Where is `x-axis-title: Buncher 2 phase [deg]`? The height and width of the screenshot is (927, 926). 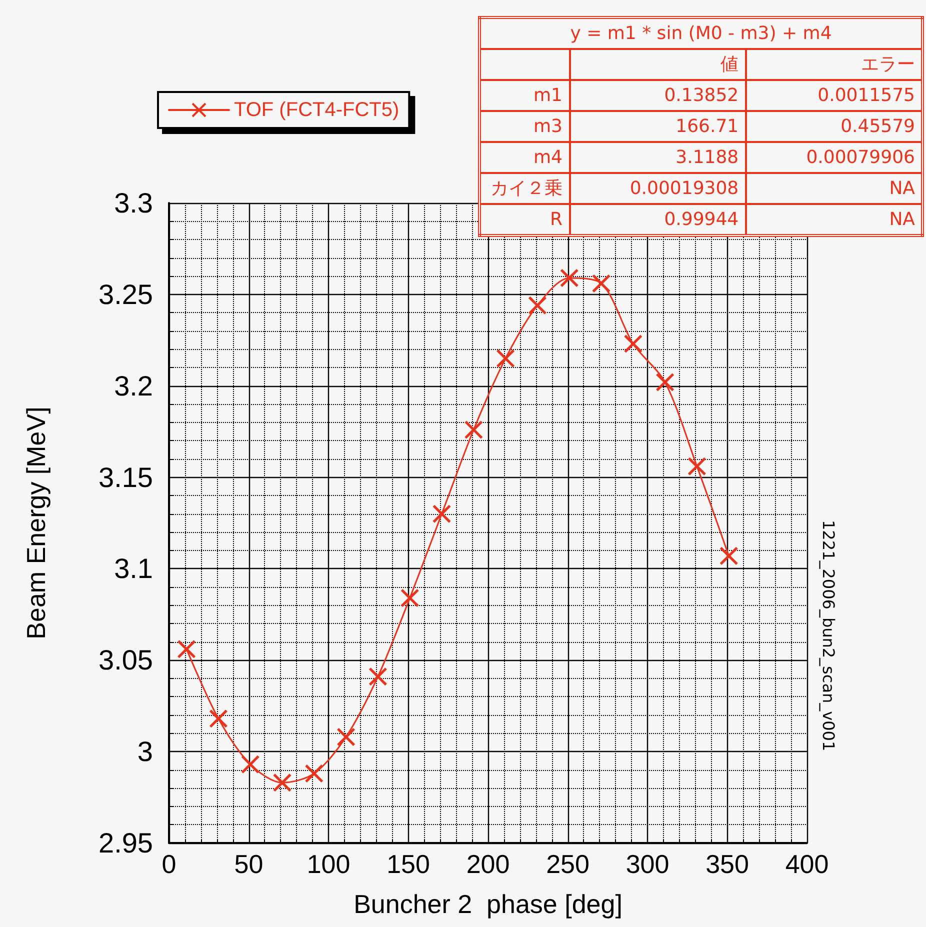 x-axis-title: Buncher 2 phase [deg] is located at coordinates (488, 904).